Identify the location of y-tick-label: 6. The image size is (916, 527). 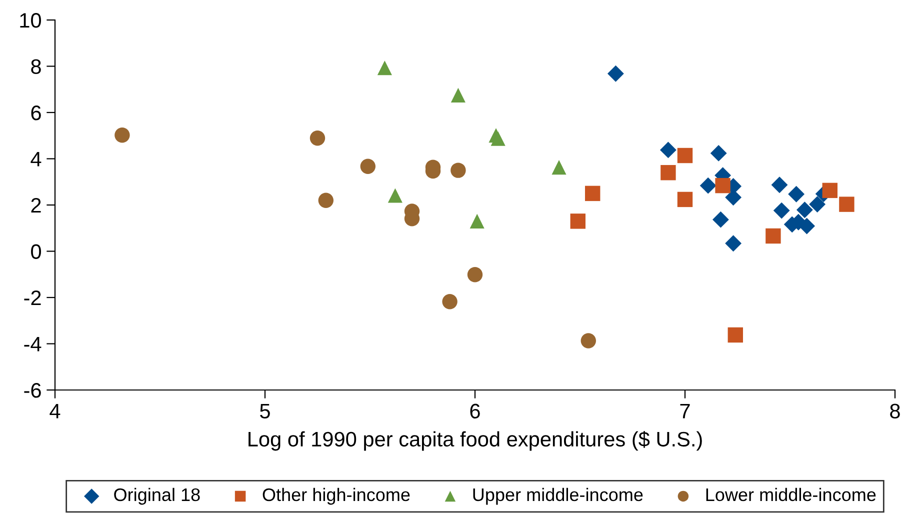
(36, 113).